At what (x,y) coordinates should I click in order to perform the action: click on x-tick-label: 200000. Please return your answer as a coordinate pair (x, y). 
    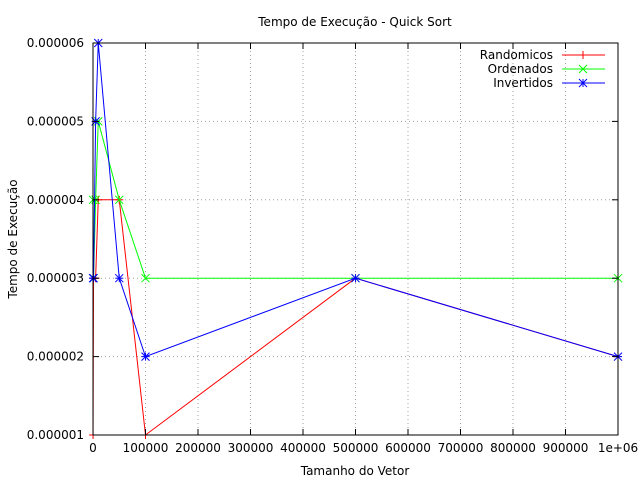
    Looking at the image, I should click on (198, 448).